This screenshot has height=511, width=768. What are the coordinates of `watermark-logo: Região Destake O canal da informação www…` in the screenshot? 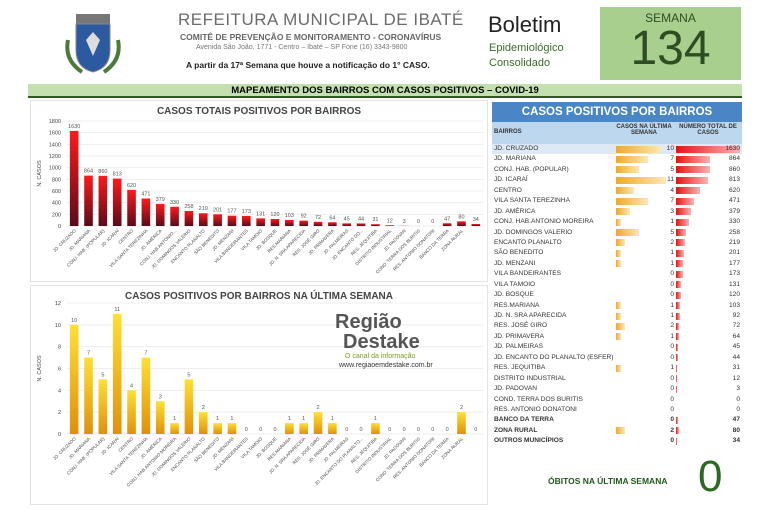 It's located at (384, 341).